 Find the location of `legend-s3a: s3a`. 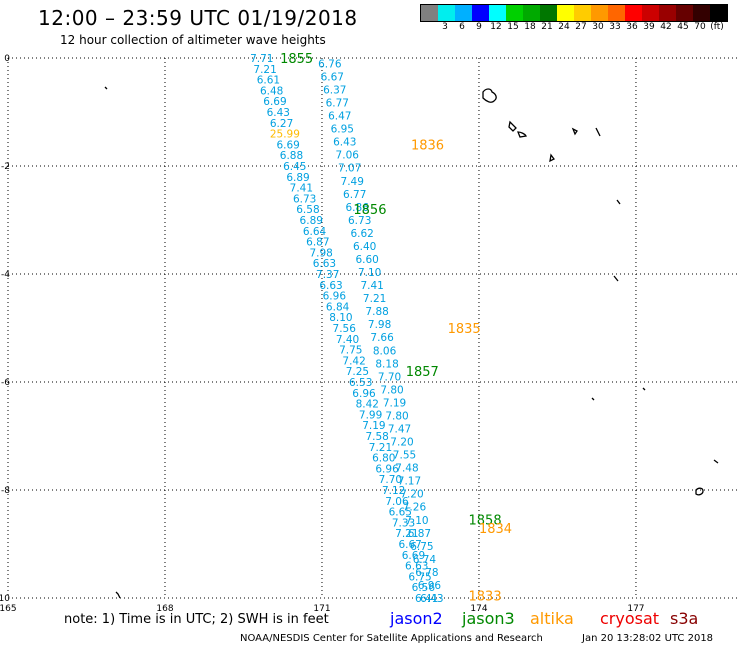

legend-s3a: s3a is located at coordinates (684, 618).